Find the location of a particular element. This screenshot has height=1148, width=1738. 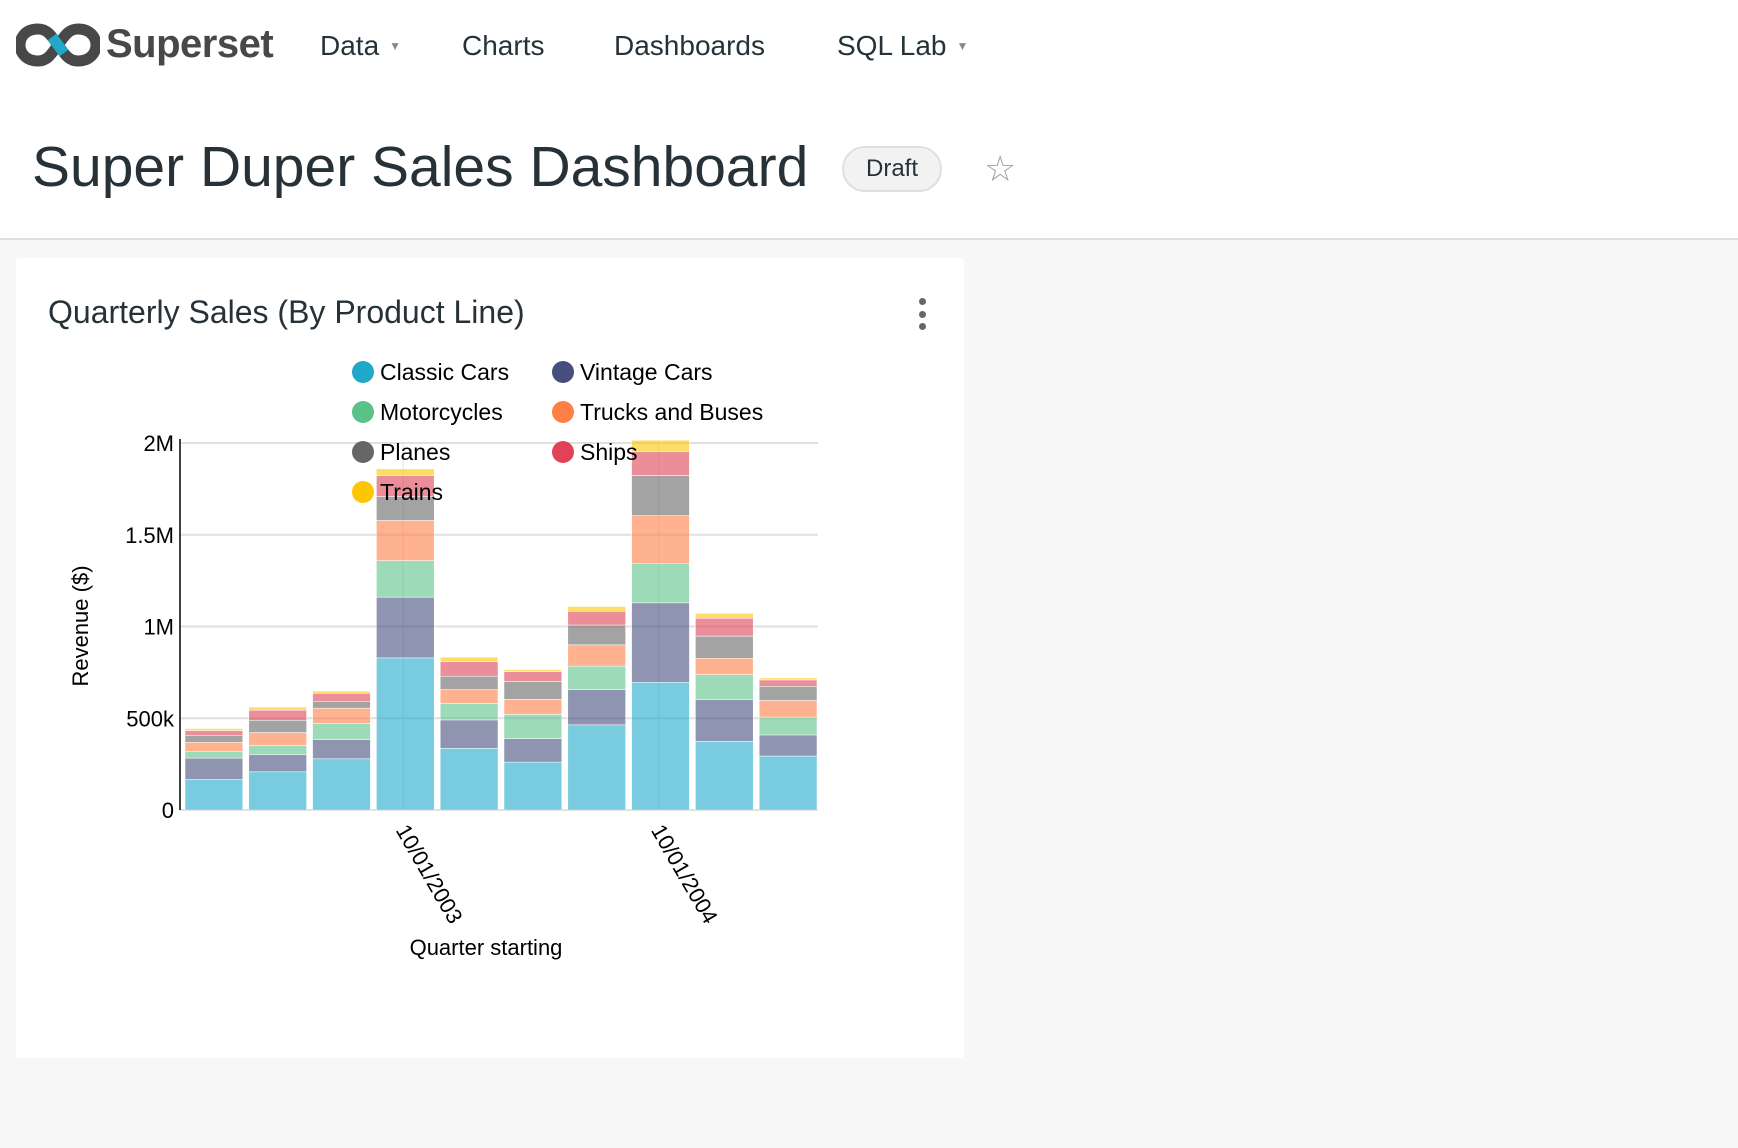

legend-label: Ships is located at coordinates (609, 452).